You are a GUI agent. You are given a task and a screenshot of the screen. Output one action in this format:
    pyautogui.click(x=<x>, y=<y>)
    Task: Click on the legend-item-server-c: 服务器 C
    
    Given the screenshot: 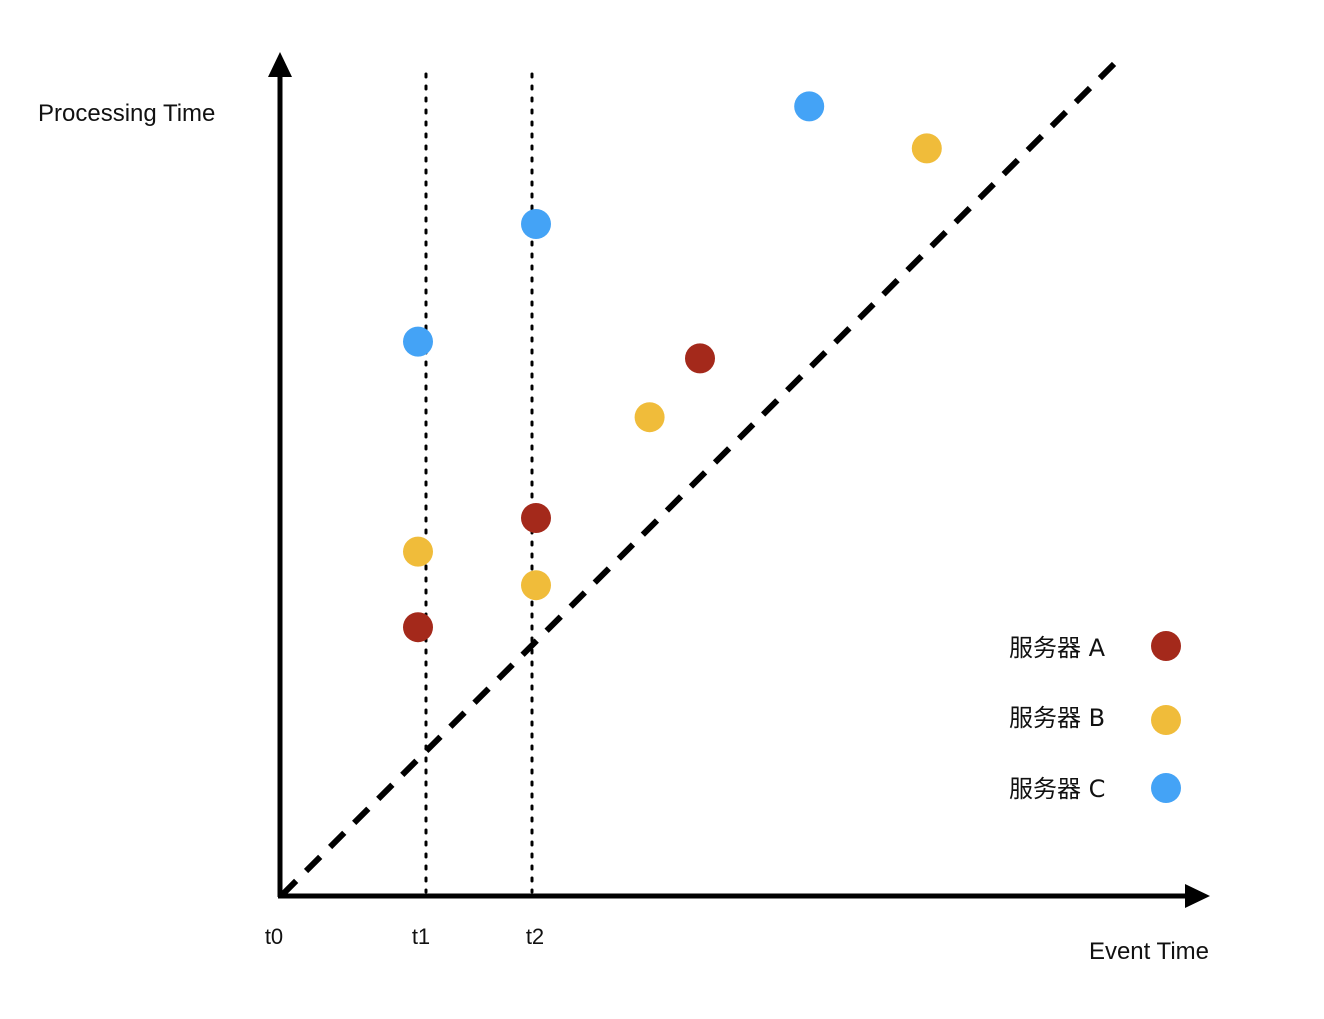 What is the action you would take?
    pyautogui.click(x=1095, y=788)
    